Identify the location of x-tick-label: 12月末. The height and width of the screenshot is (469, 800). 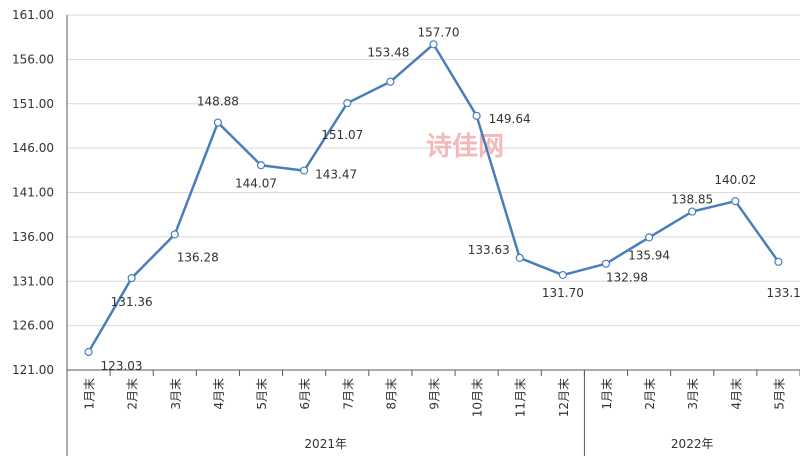
(564, 397).